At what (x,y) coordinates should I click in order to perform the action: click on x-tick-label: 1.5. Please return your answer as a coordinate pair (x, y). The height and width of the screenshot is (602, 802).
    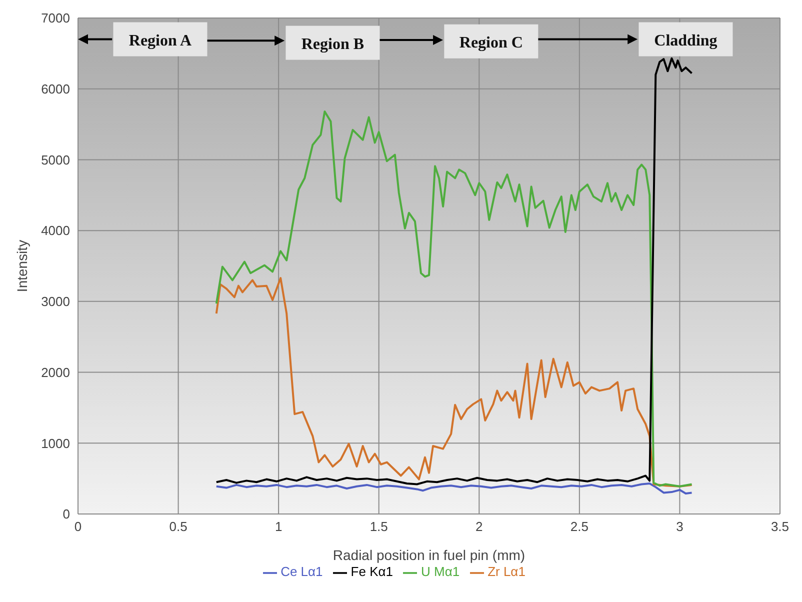
    Looking at the image, I should click on (379, 526).